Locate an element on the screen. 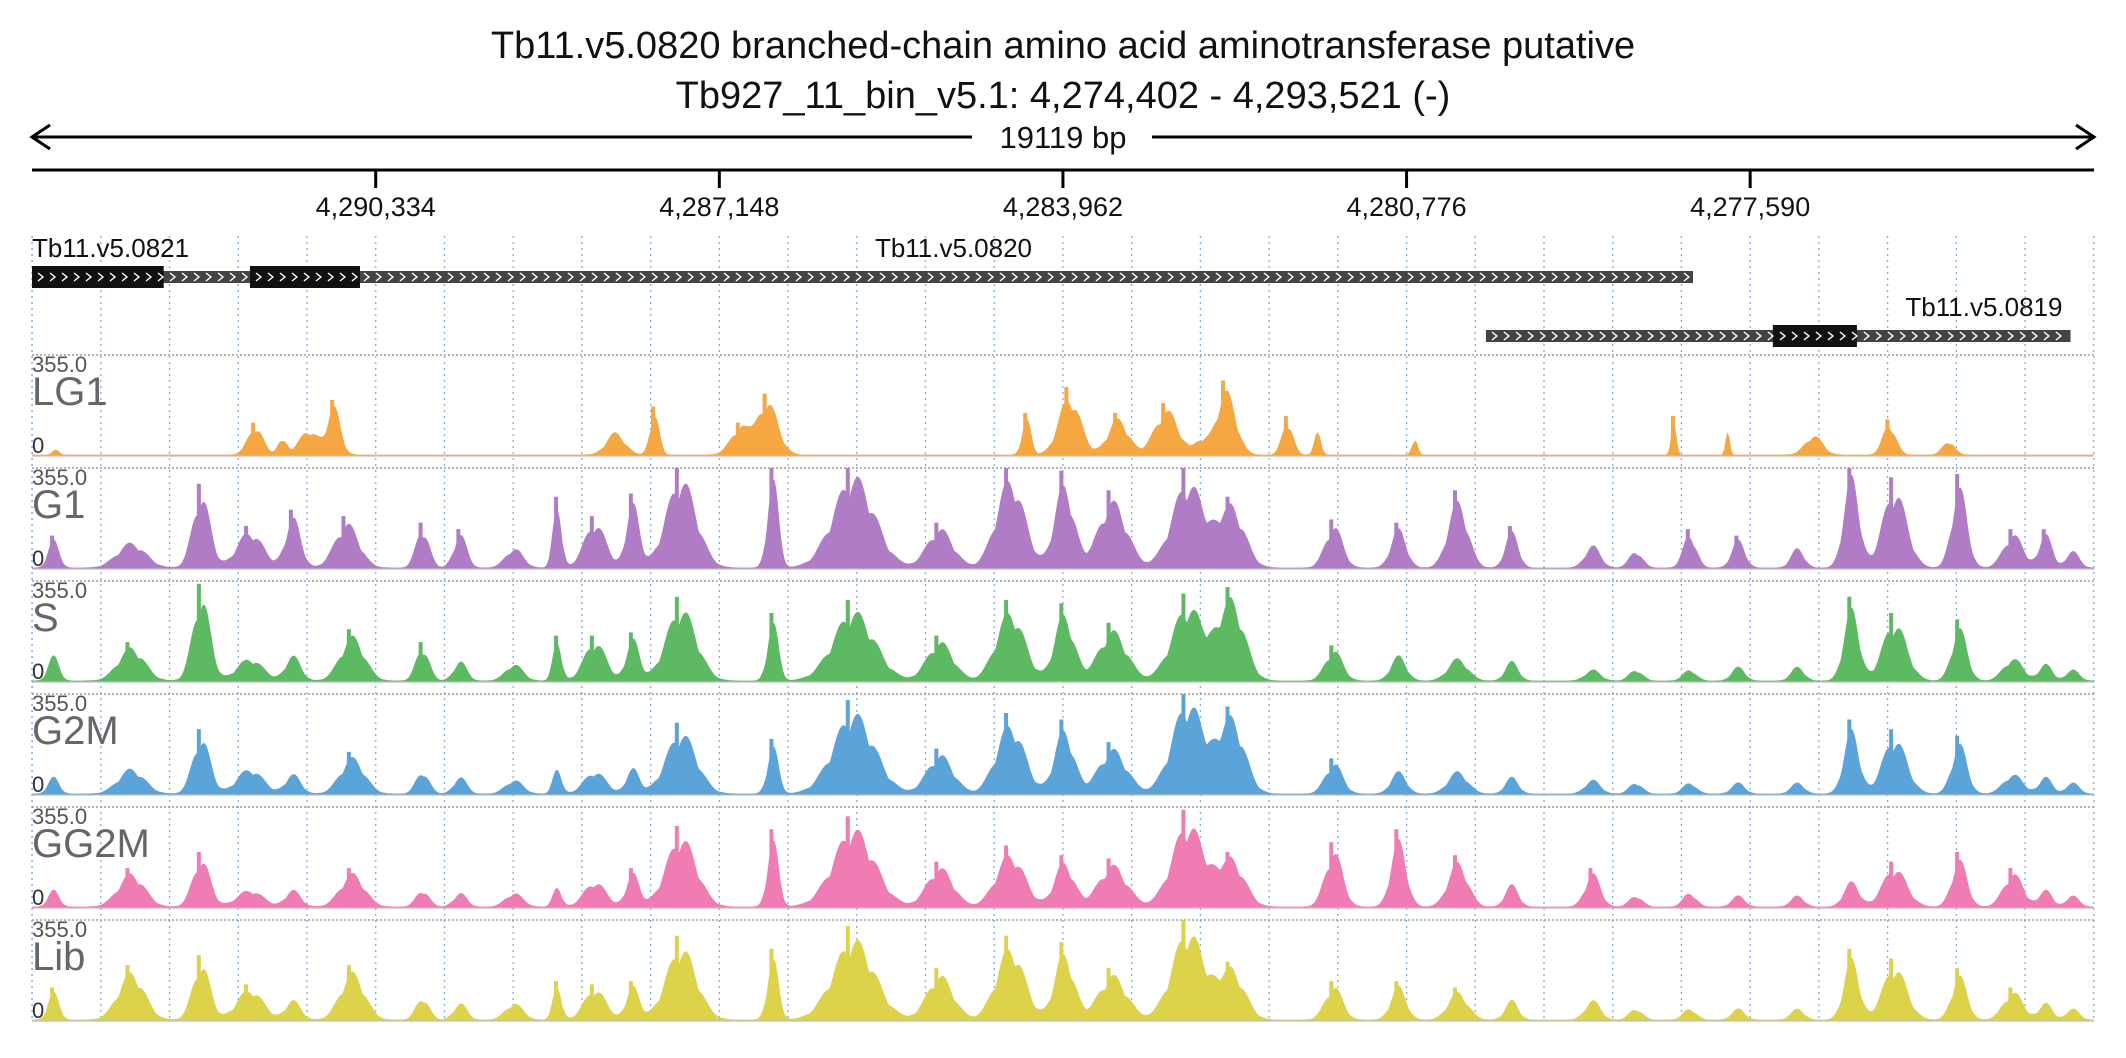  track-name: G2M is located at coordinates (75, 731).